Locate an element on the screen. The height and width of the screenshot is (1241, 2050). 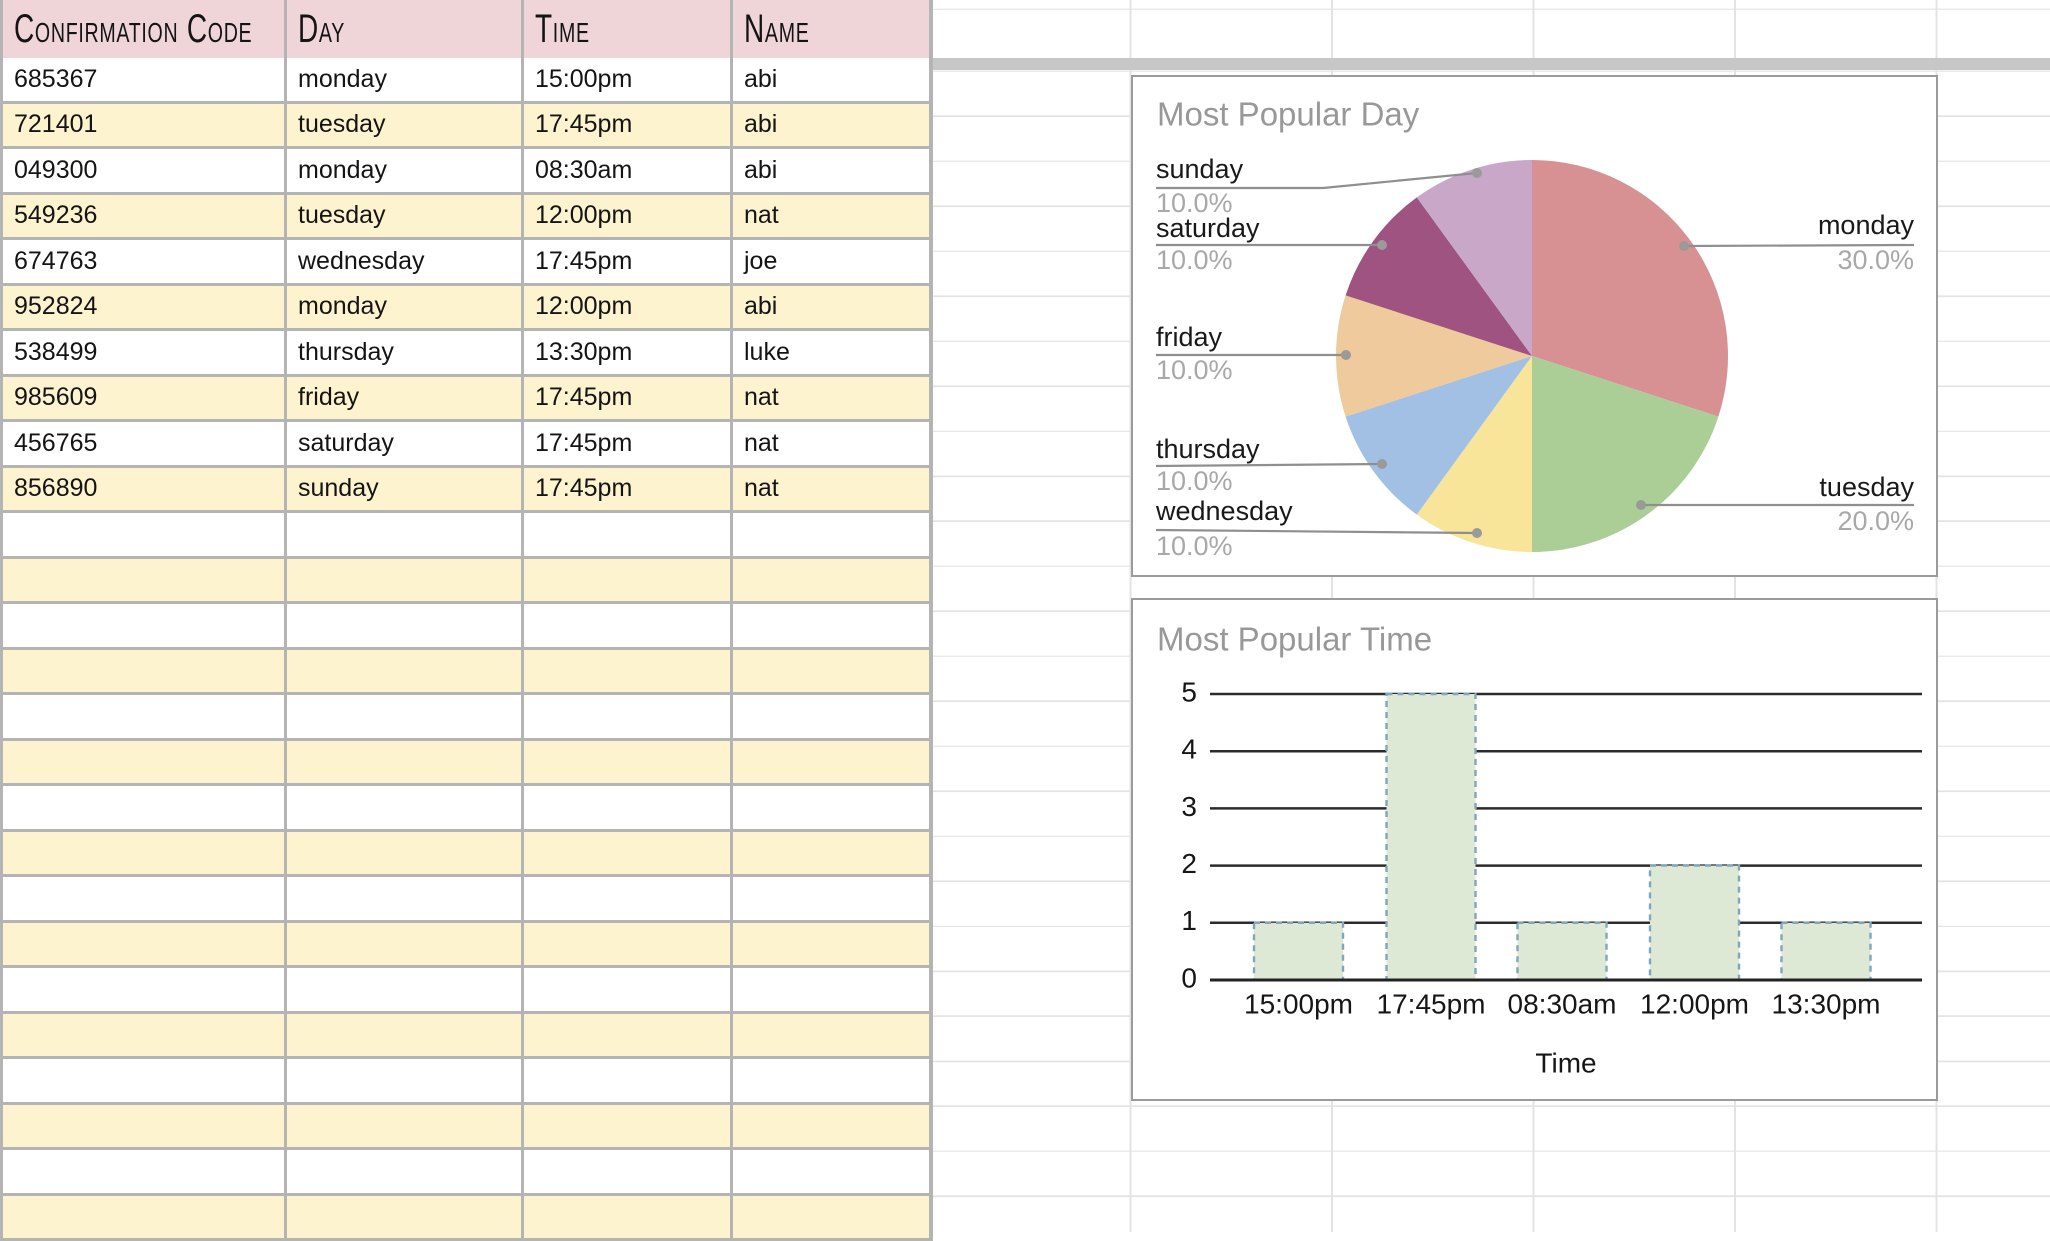
cell-day: sunday is located at coordinates (405, 489).